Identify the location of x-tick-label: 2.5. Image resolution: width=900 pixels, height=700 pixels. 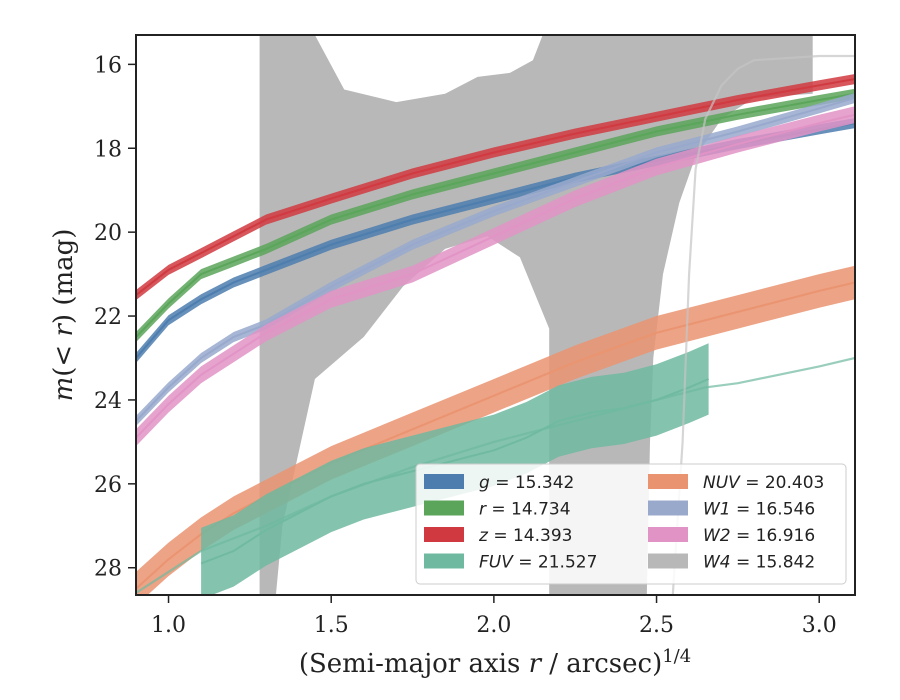
(656, 625).